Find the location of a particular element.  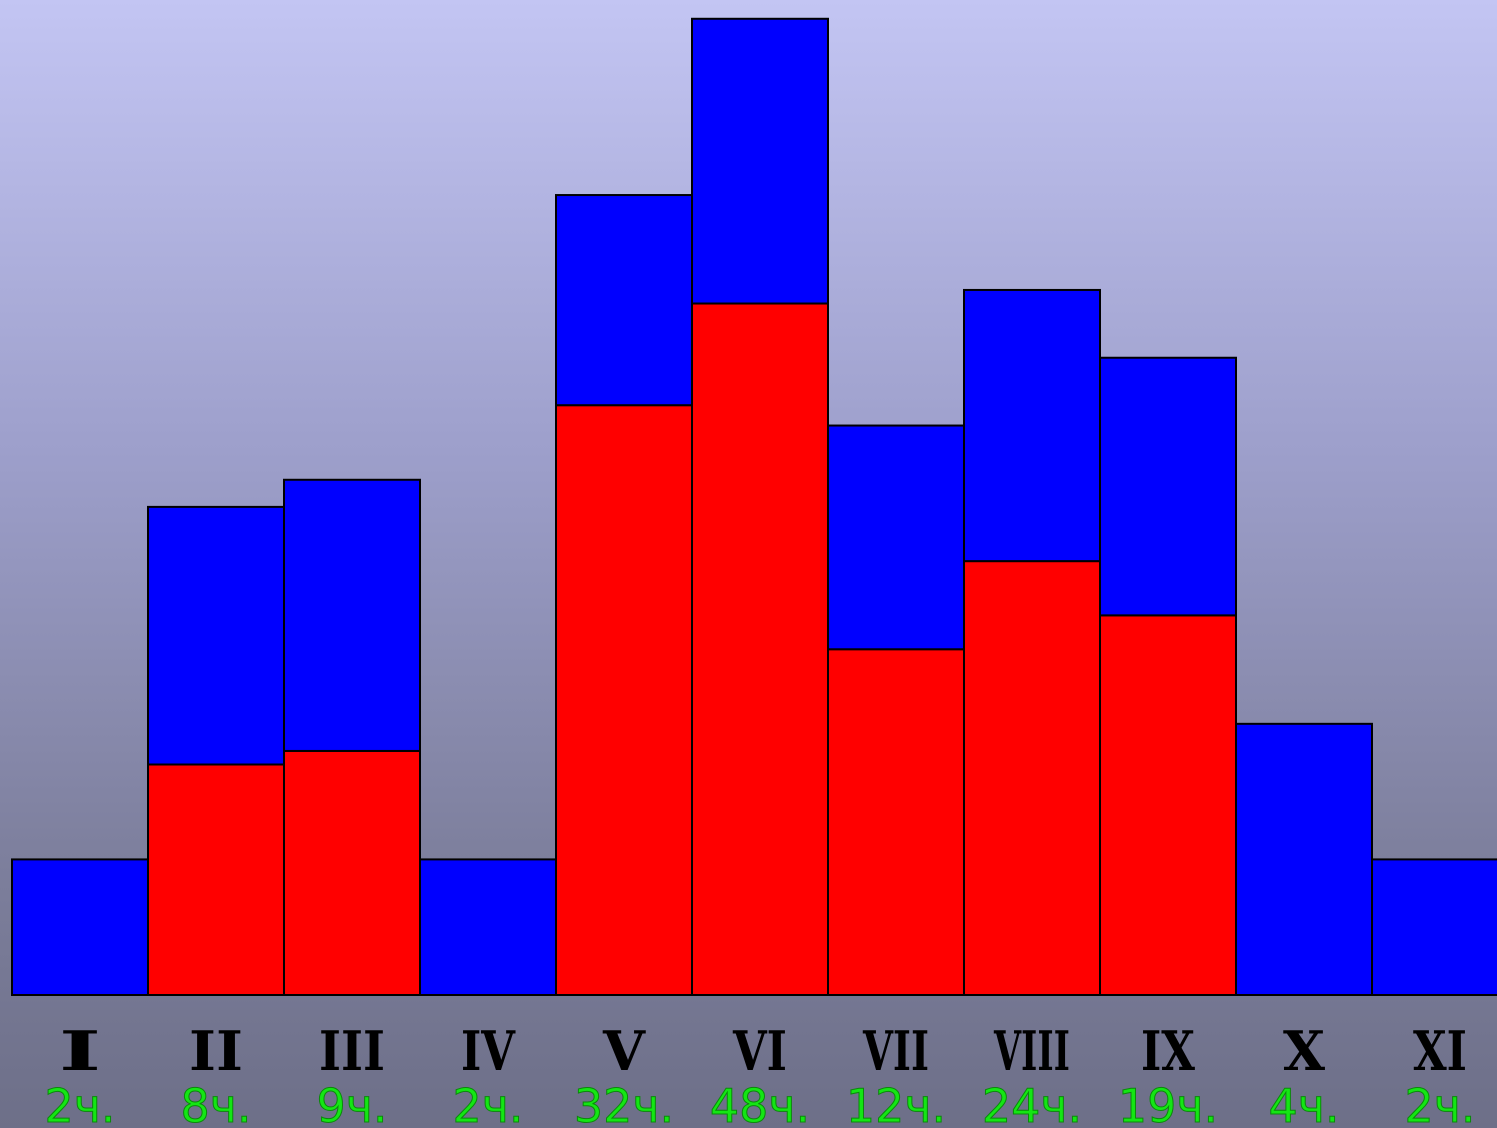

category-label-viii: VIII is located at coordinates (1031, 1051).